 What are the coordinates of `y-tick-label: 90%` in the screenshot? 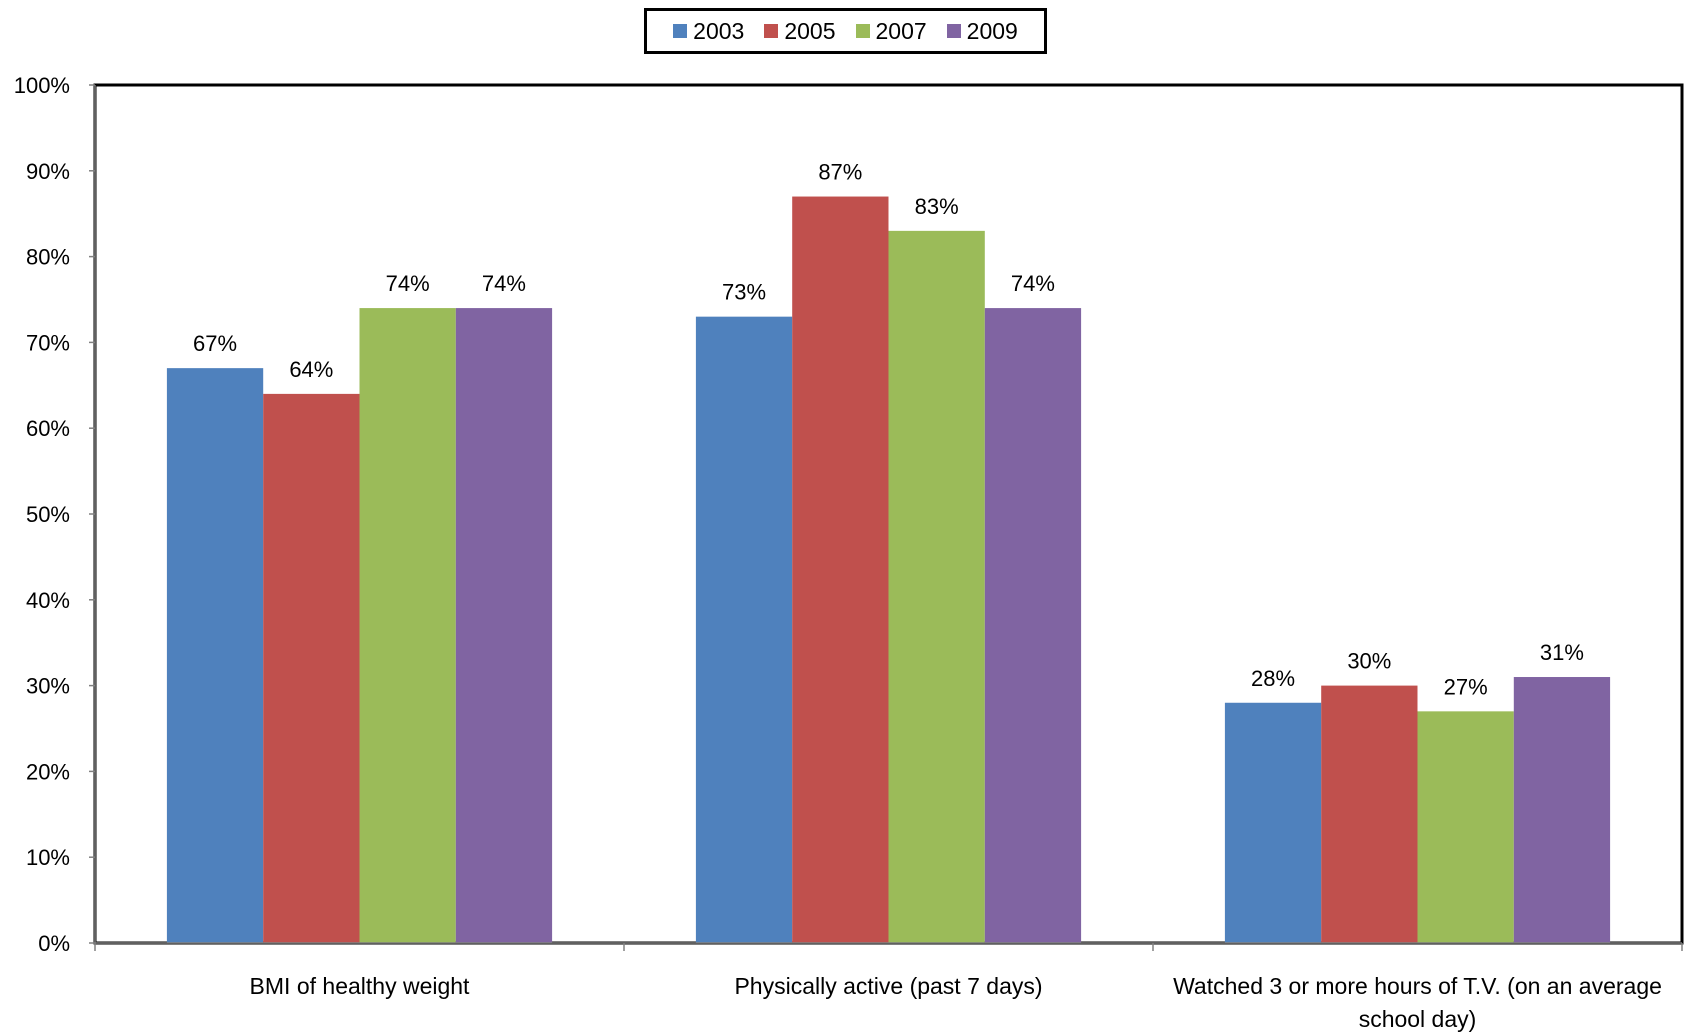 It's located at (48, 171).